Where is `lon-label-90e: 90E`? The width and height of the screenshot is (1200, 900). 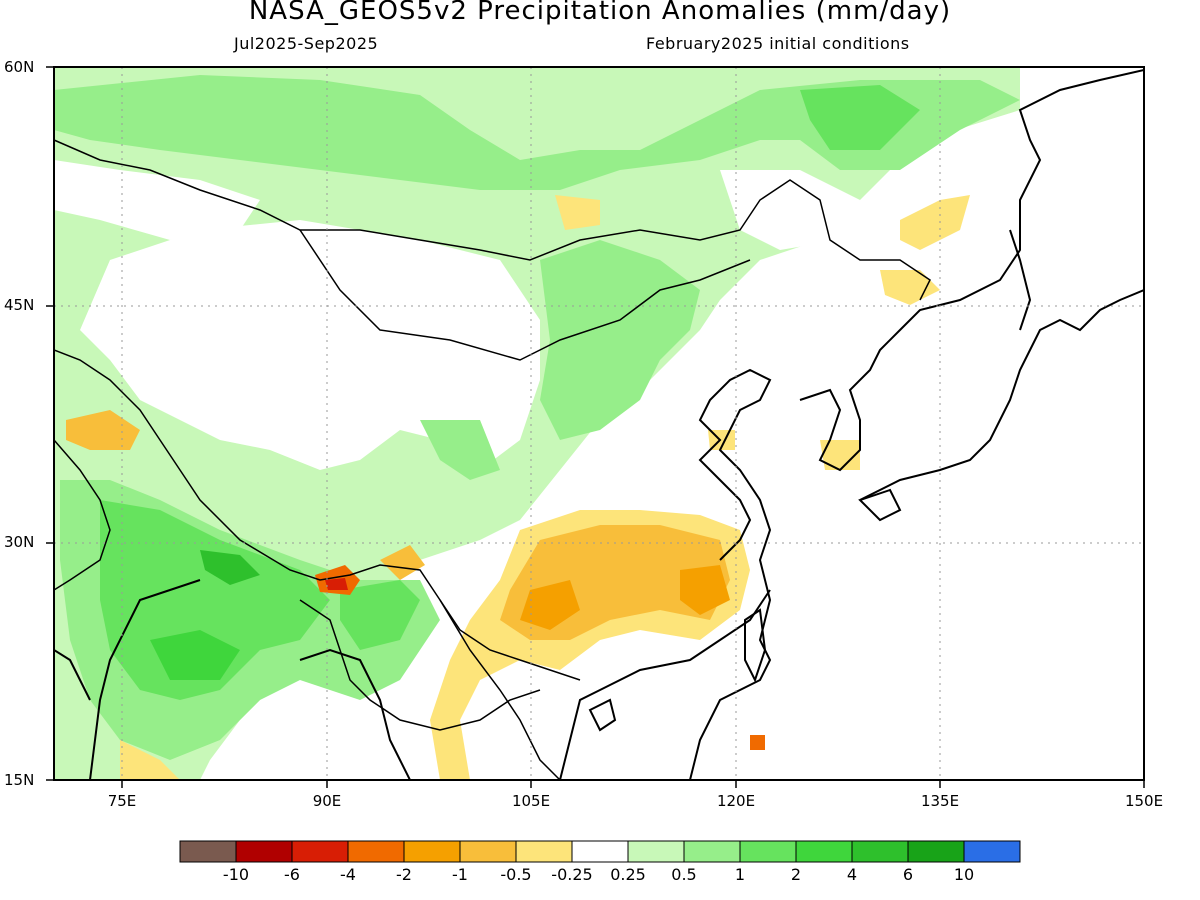
lon-label-90e: 90E is located at coordinates (327, 801).